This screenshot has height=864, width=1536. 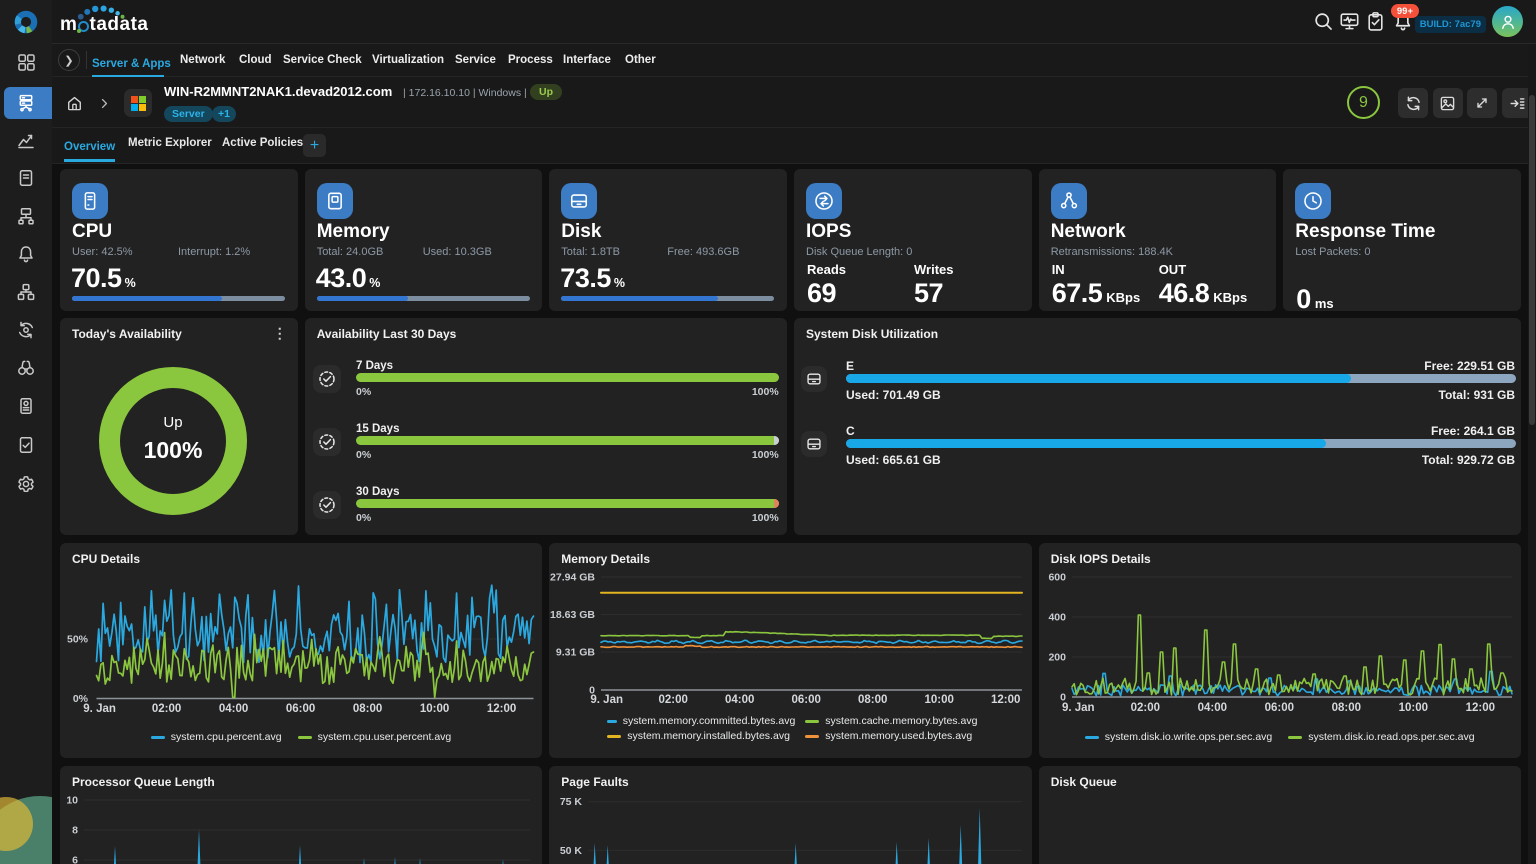 What do you see at coordinates (72, 801) in the screenshot?
I see `svg-text: 10` at bounding box center [72, 801].